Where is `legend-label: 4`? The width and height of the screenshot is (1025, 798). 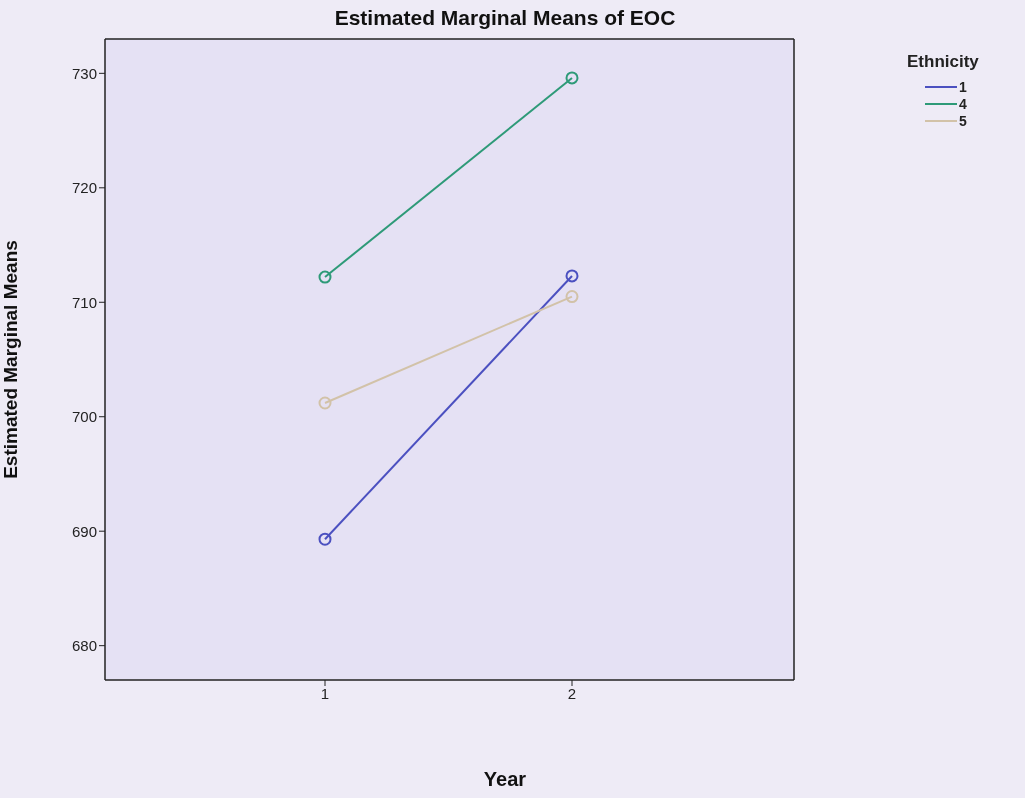
legend-label: 4 is located at coordinates (963, 103).